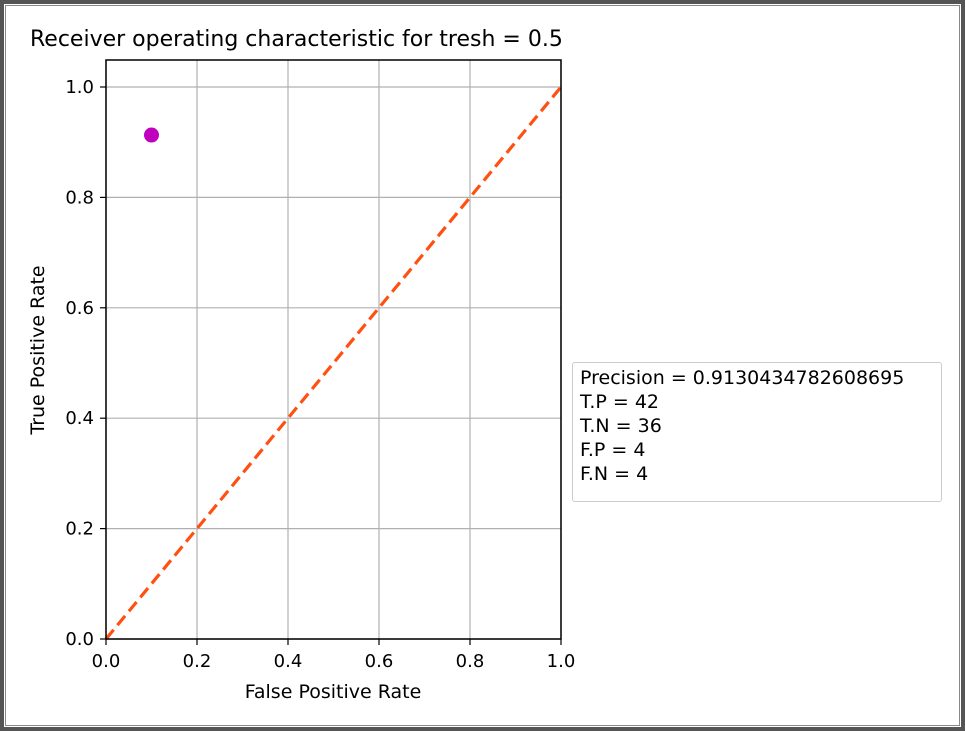  What do you see at coordinates (621, 426) in the screenshot?
I see `legend-true-negative: T.N = 36` at bounding box center [621, 426].